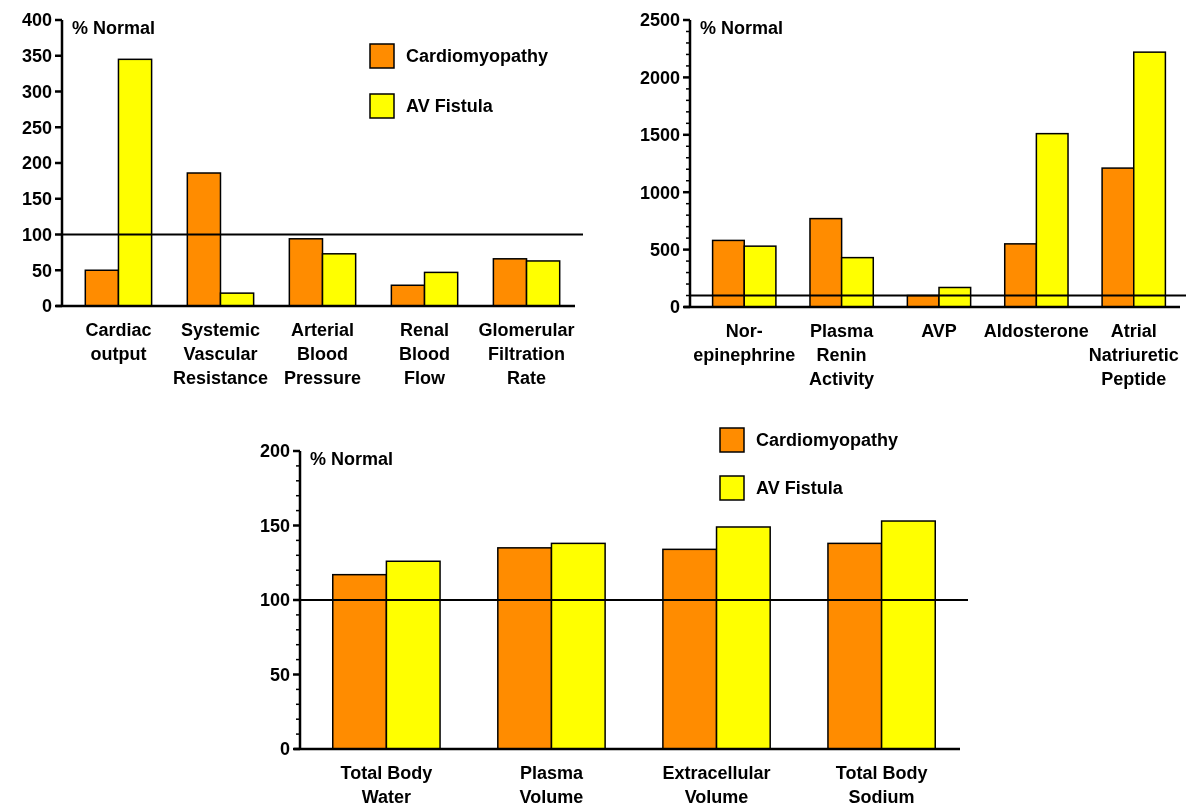 This screenshot has width=1186, height=808. I want to click on x-tick-label: Atrial Natriuretic Peptide, so click(1133, 355).